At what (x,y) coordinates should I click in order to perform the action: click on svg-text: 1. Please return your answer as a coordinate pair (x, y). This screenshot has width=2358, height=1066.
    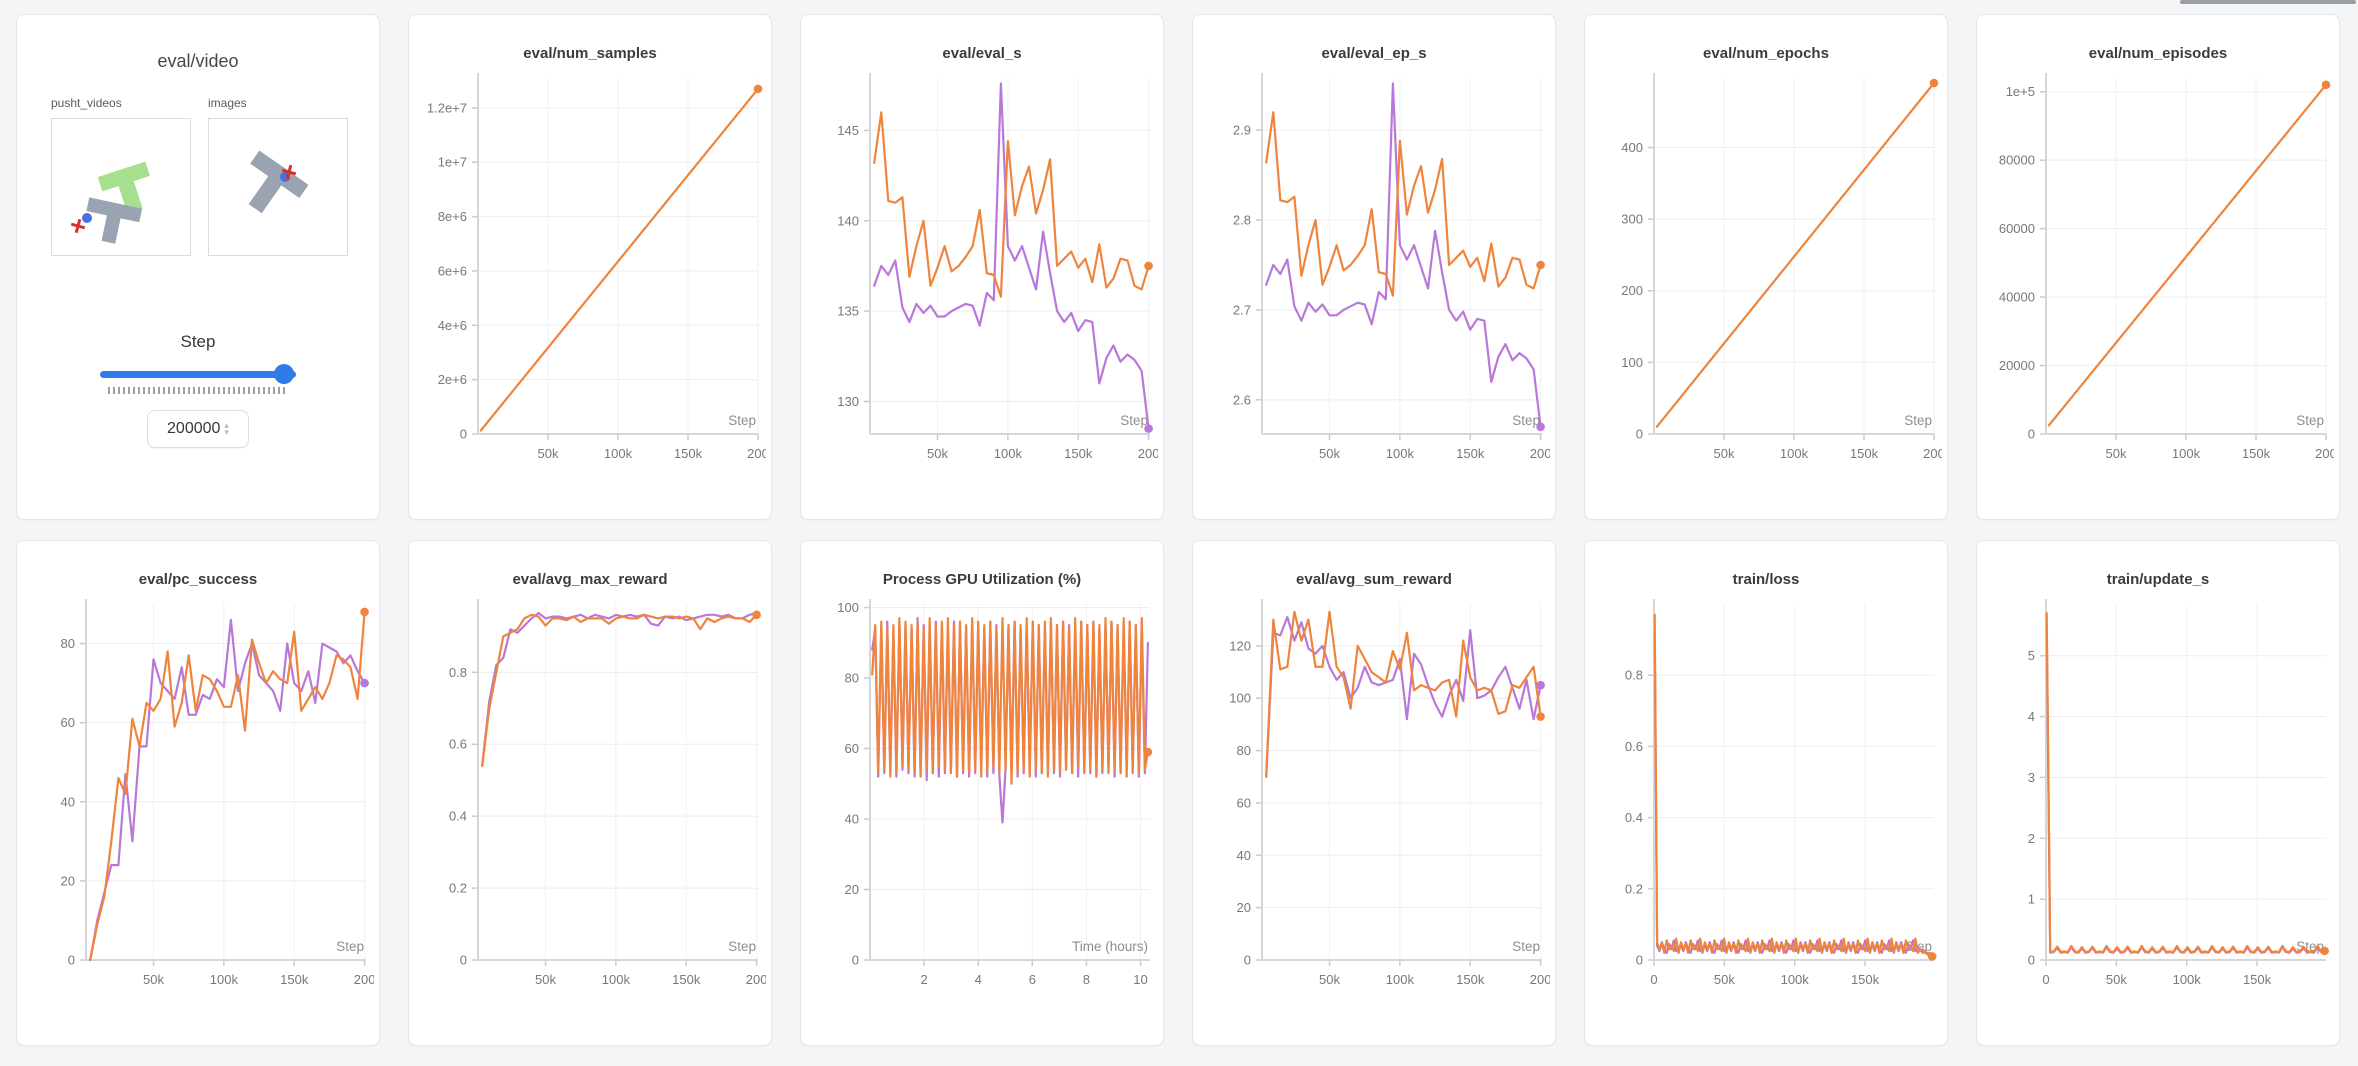
    Looking at the image, I should click on (2031, 899).